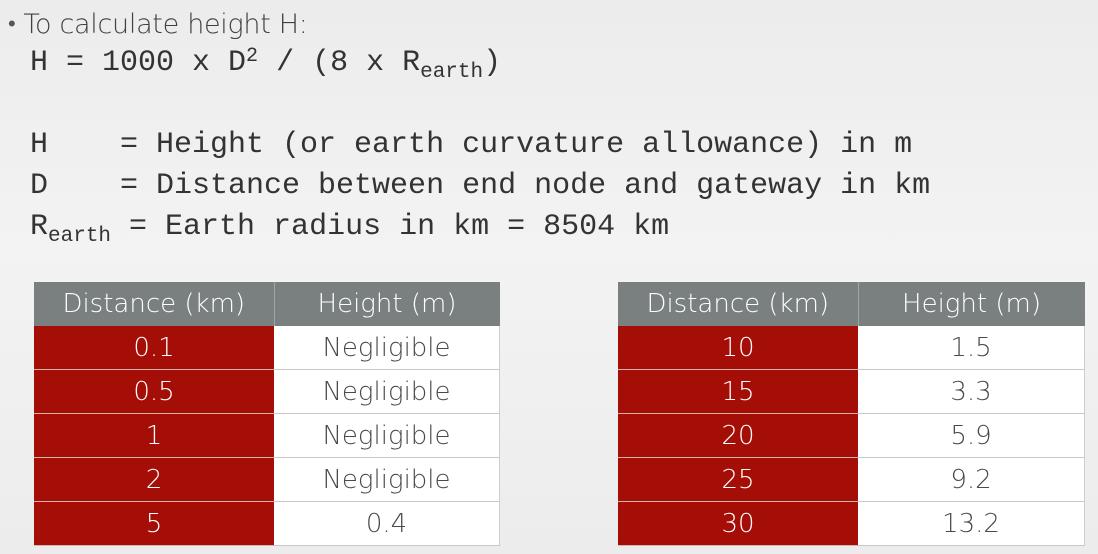  Describe the element at coordinates (154, 523) in the screenshot. I see `distance-cell: 5` at that location.